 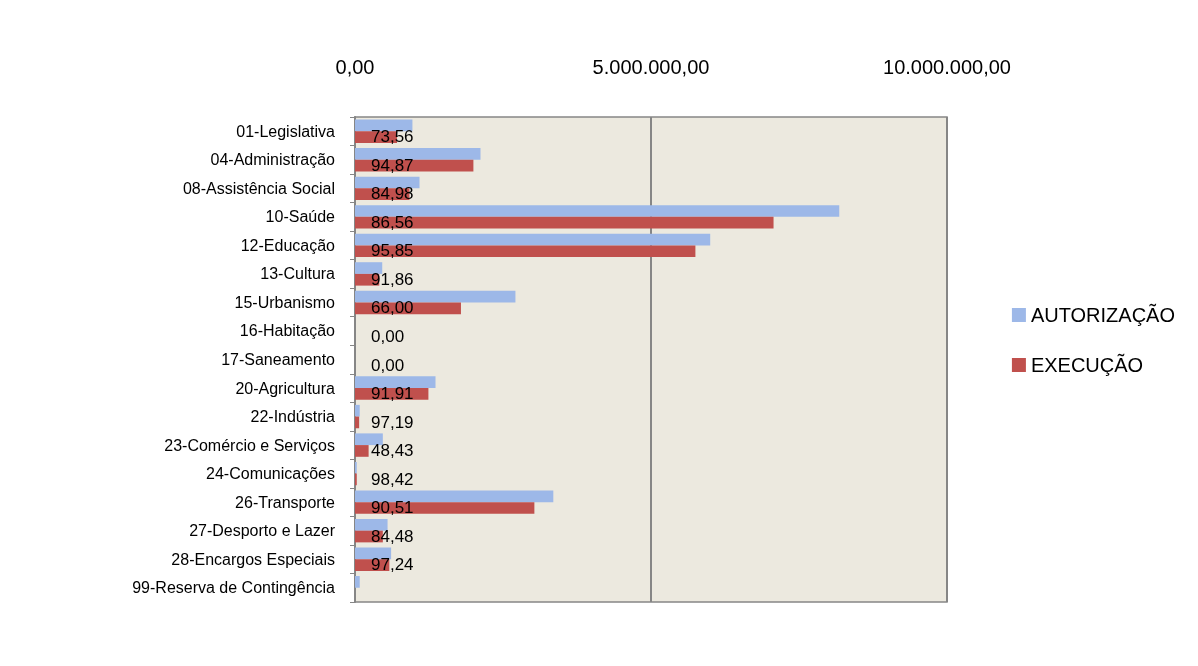 I want to click on legend-label: AUTORIZAÇÃO, so click(x=1102, y=314).